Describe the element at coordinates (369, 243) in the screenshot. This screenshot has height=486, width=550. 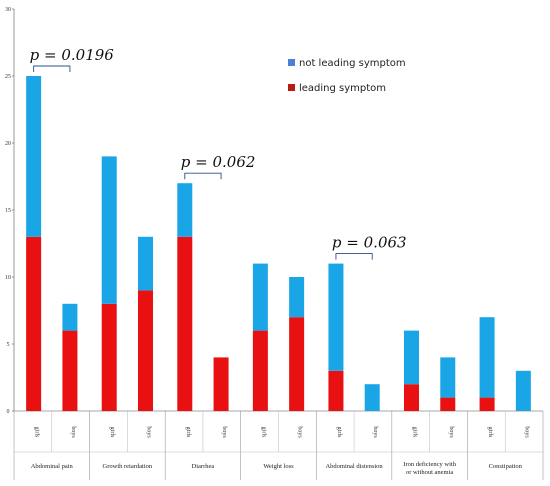
I see `p-value-label: p = 0.063` at that location.